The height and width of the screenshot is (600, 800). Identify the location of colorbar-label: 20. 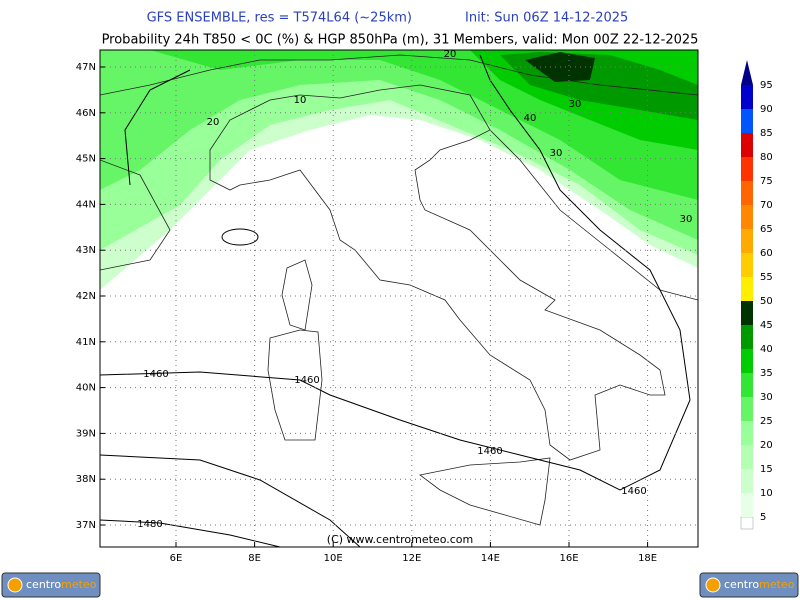
(766, 445).